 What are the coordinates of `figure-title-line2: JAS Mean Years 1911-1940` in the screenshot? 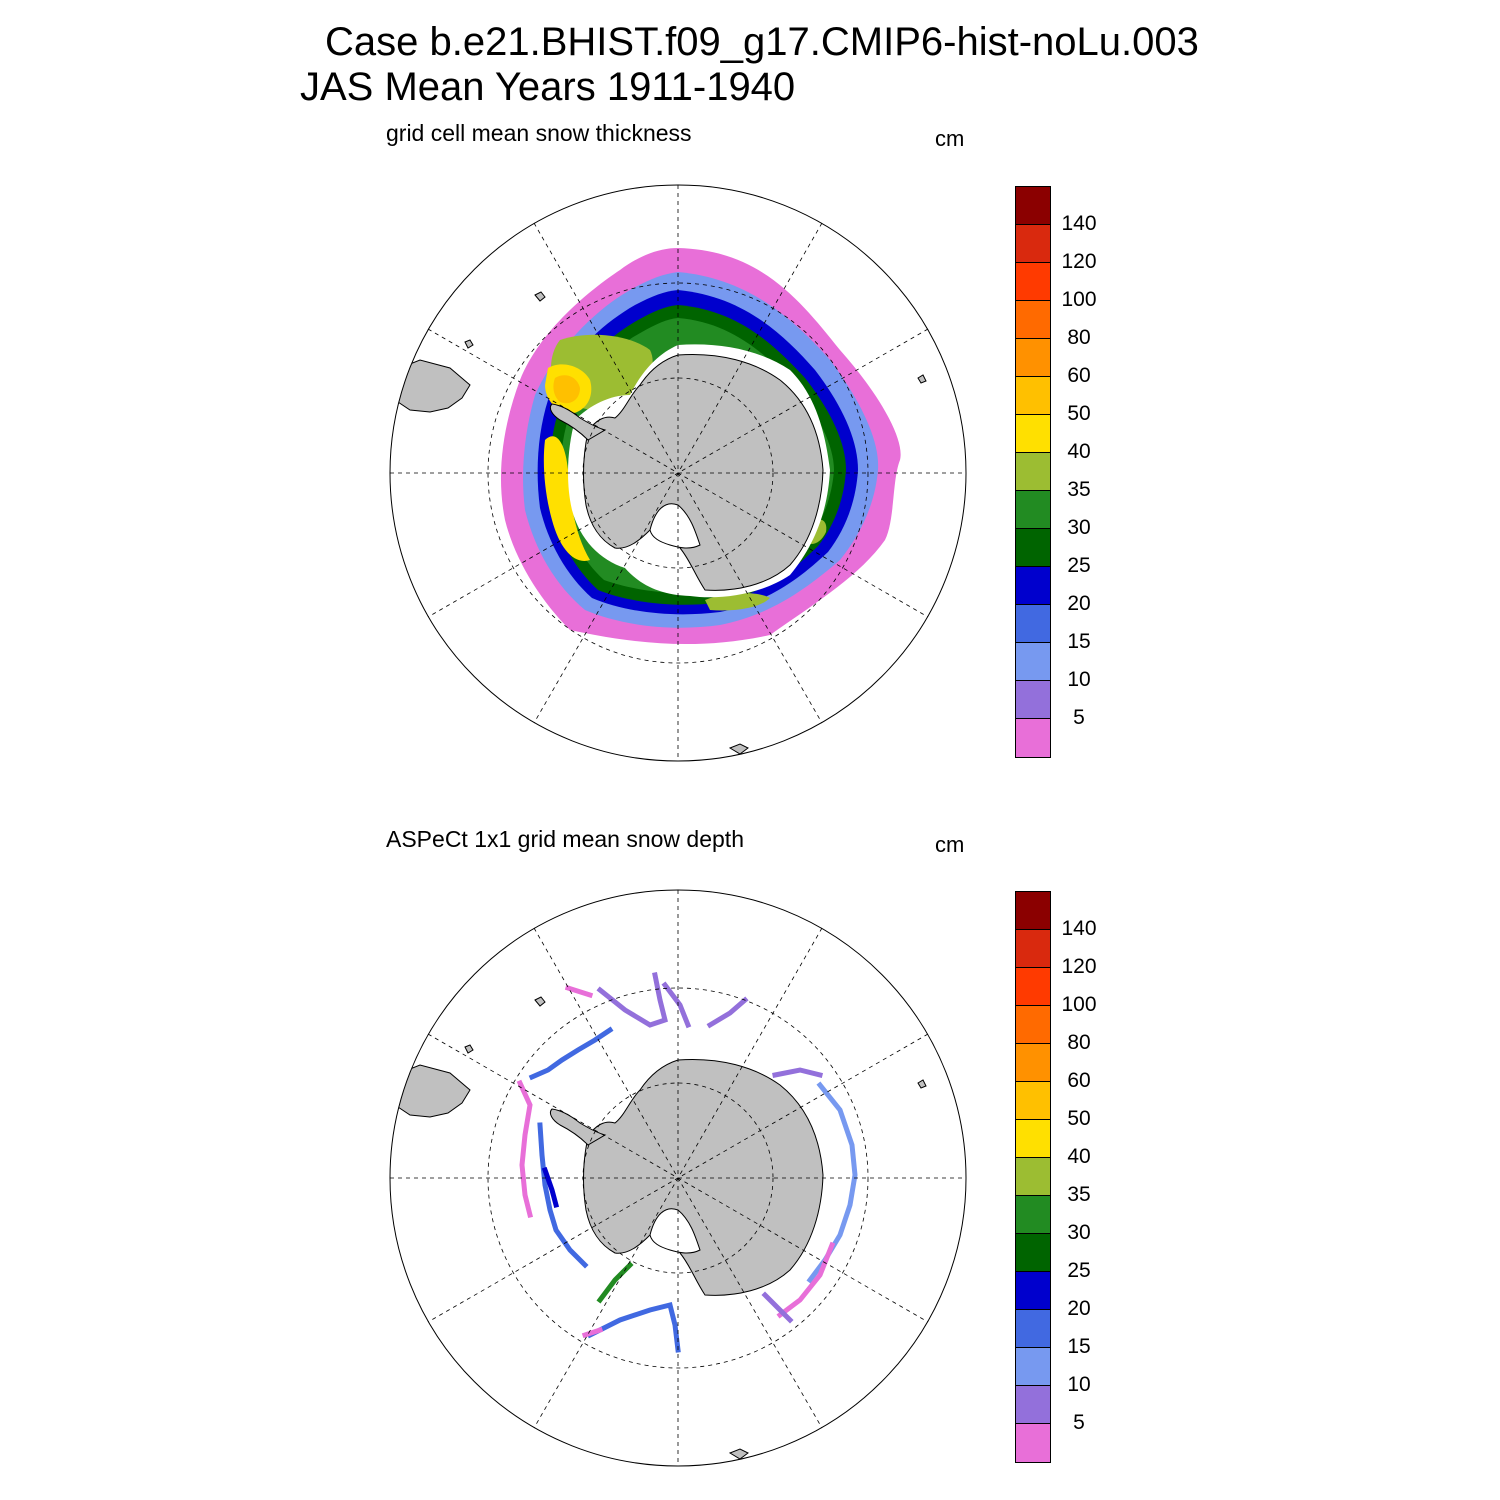 It's located at (548, 87).